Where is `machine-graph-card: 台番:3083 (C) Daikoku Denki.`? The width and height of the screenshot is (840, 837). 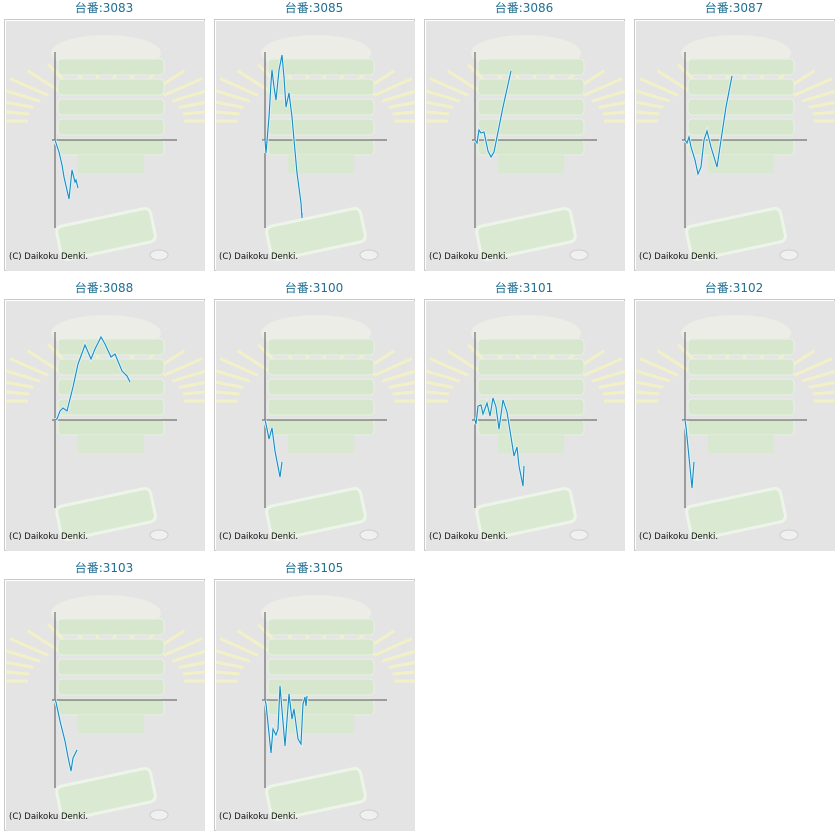
machine-graph-card: 台番:3083 (C) Daikoku Denki. is located at coordinates (104, 137).